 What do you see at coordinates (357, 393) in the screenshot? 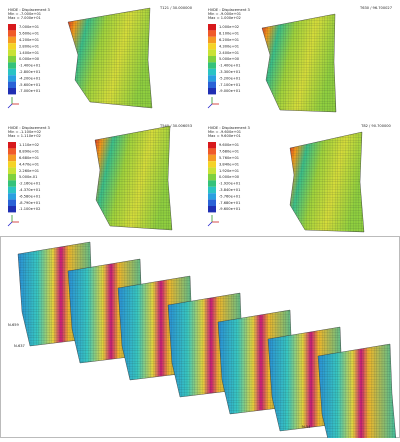
I see `mesh-sheet-grid` at bounding box center [357, 393].